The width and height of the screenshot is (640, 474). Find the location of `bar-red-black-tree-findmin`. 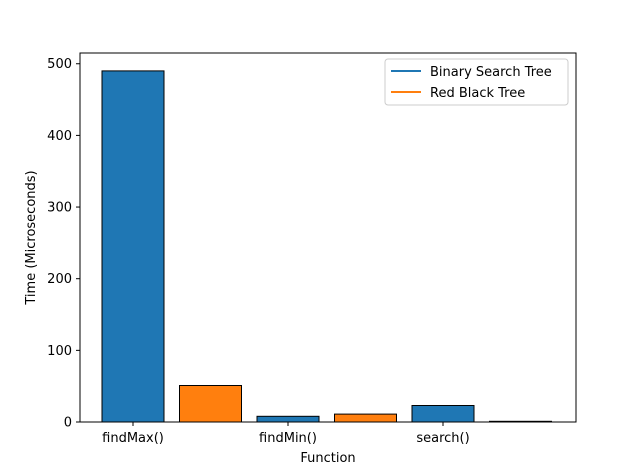

bar-red-black-tree-findmin is located at coordinates (365, 418).